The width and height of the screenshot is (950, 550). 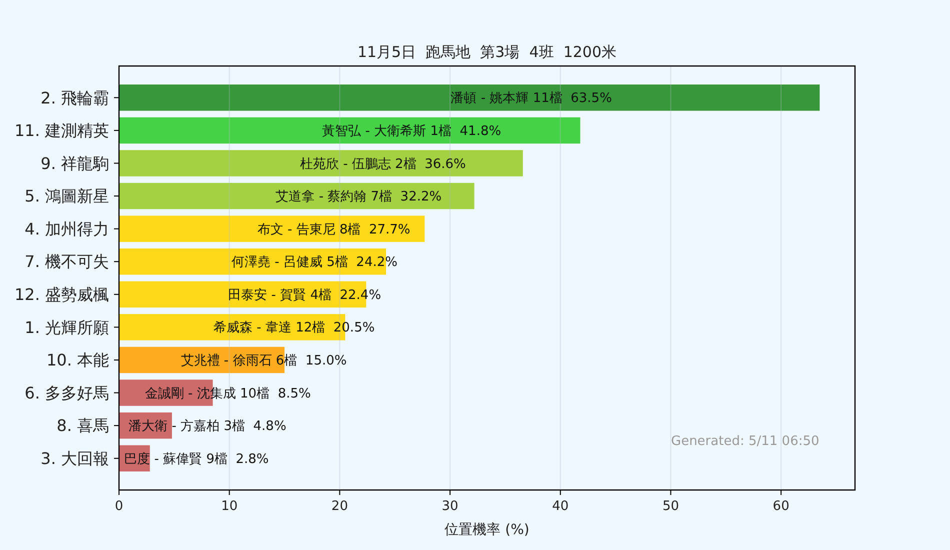 I want to click on y-tick-label: 3. 大回報, so click(x=74, y=458).